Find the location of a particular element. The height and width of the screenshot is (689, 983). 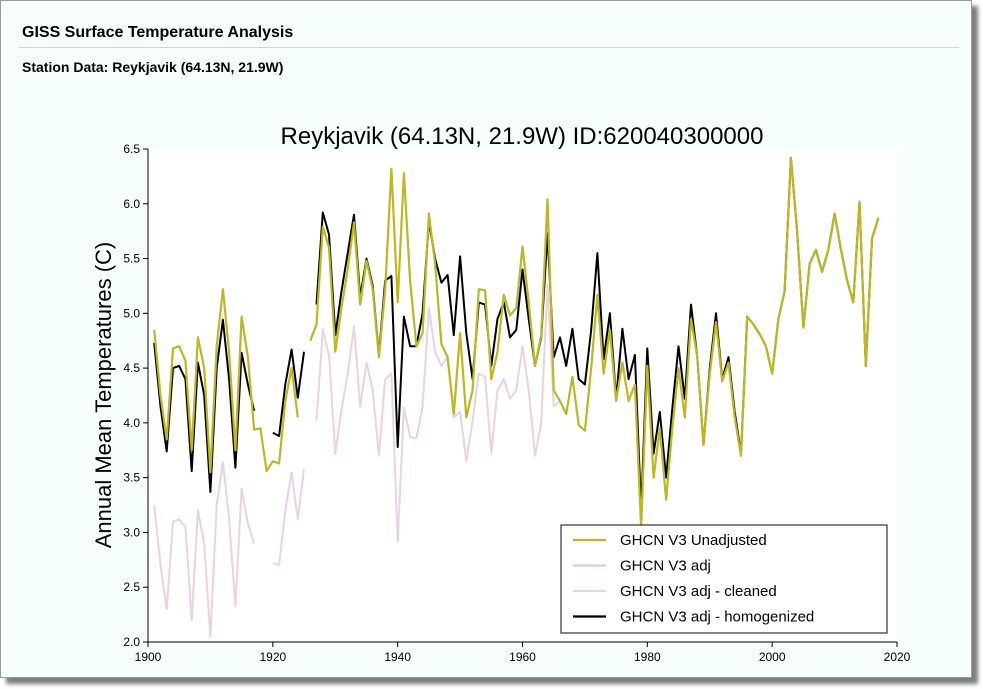

legend-label-2: GHCN V3 adj - cleaned is located at coordinates (698, 591).